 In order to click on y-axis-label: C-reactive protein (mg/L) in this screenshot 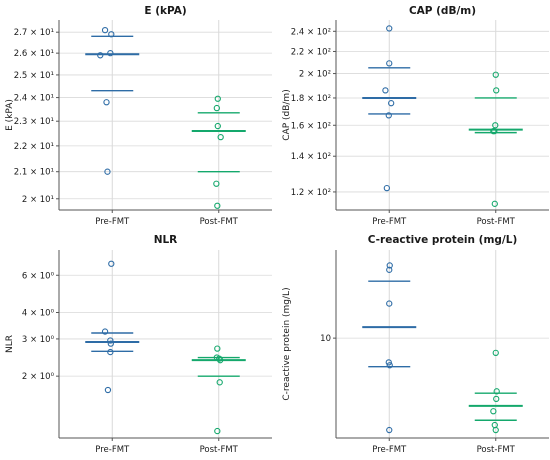, I will do `click(287, 343)`.